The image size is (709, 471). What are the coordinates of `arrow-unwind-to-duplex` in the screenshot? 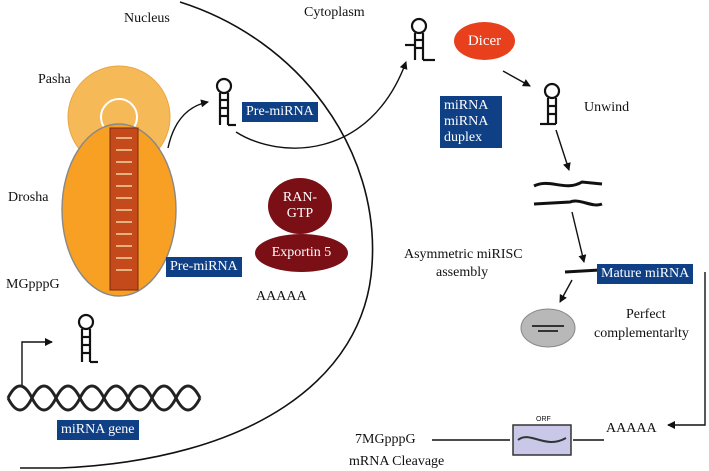 It's located at (563, 150).